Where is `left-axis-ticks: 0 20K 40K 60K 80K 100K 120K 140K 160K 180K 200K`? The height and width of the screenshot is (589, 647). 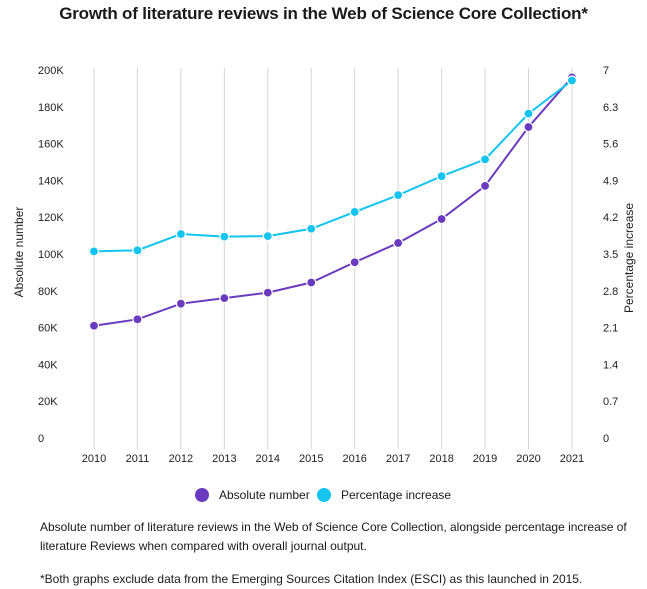 left-axis-ticks: 0 20K 40K 60K 80K 100K 120K 140K 160K 180K 200K is located at coordinates (51, 255).